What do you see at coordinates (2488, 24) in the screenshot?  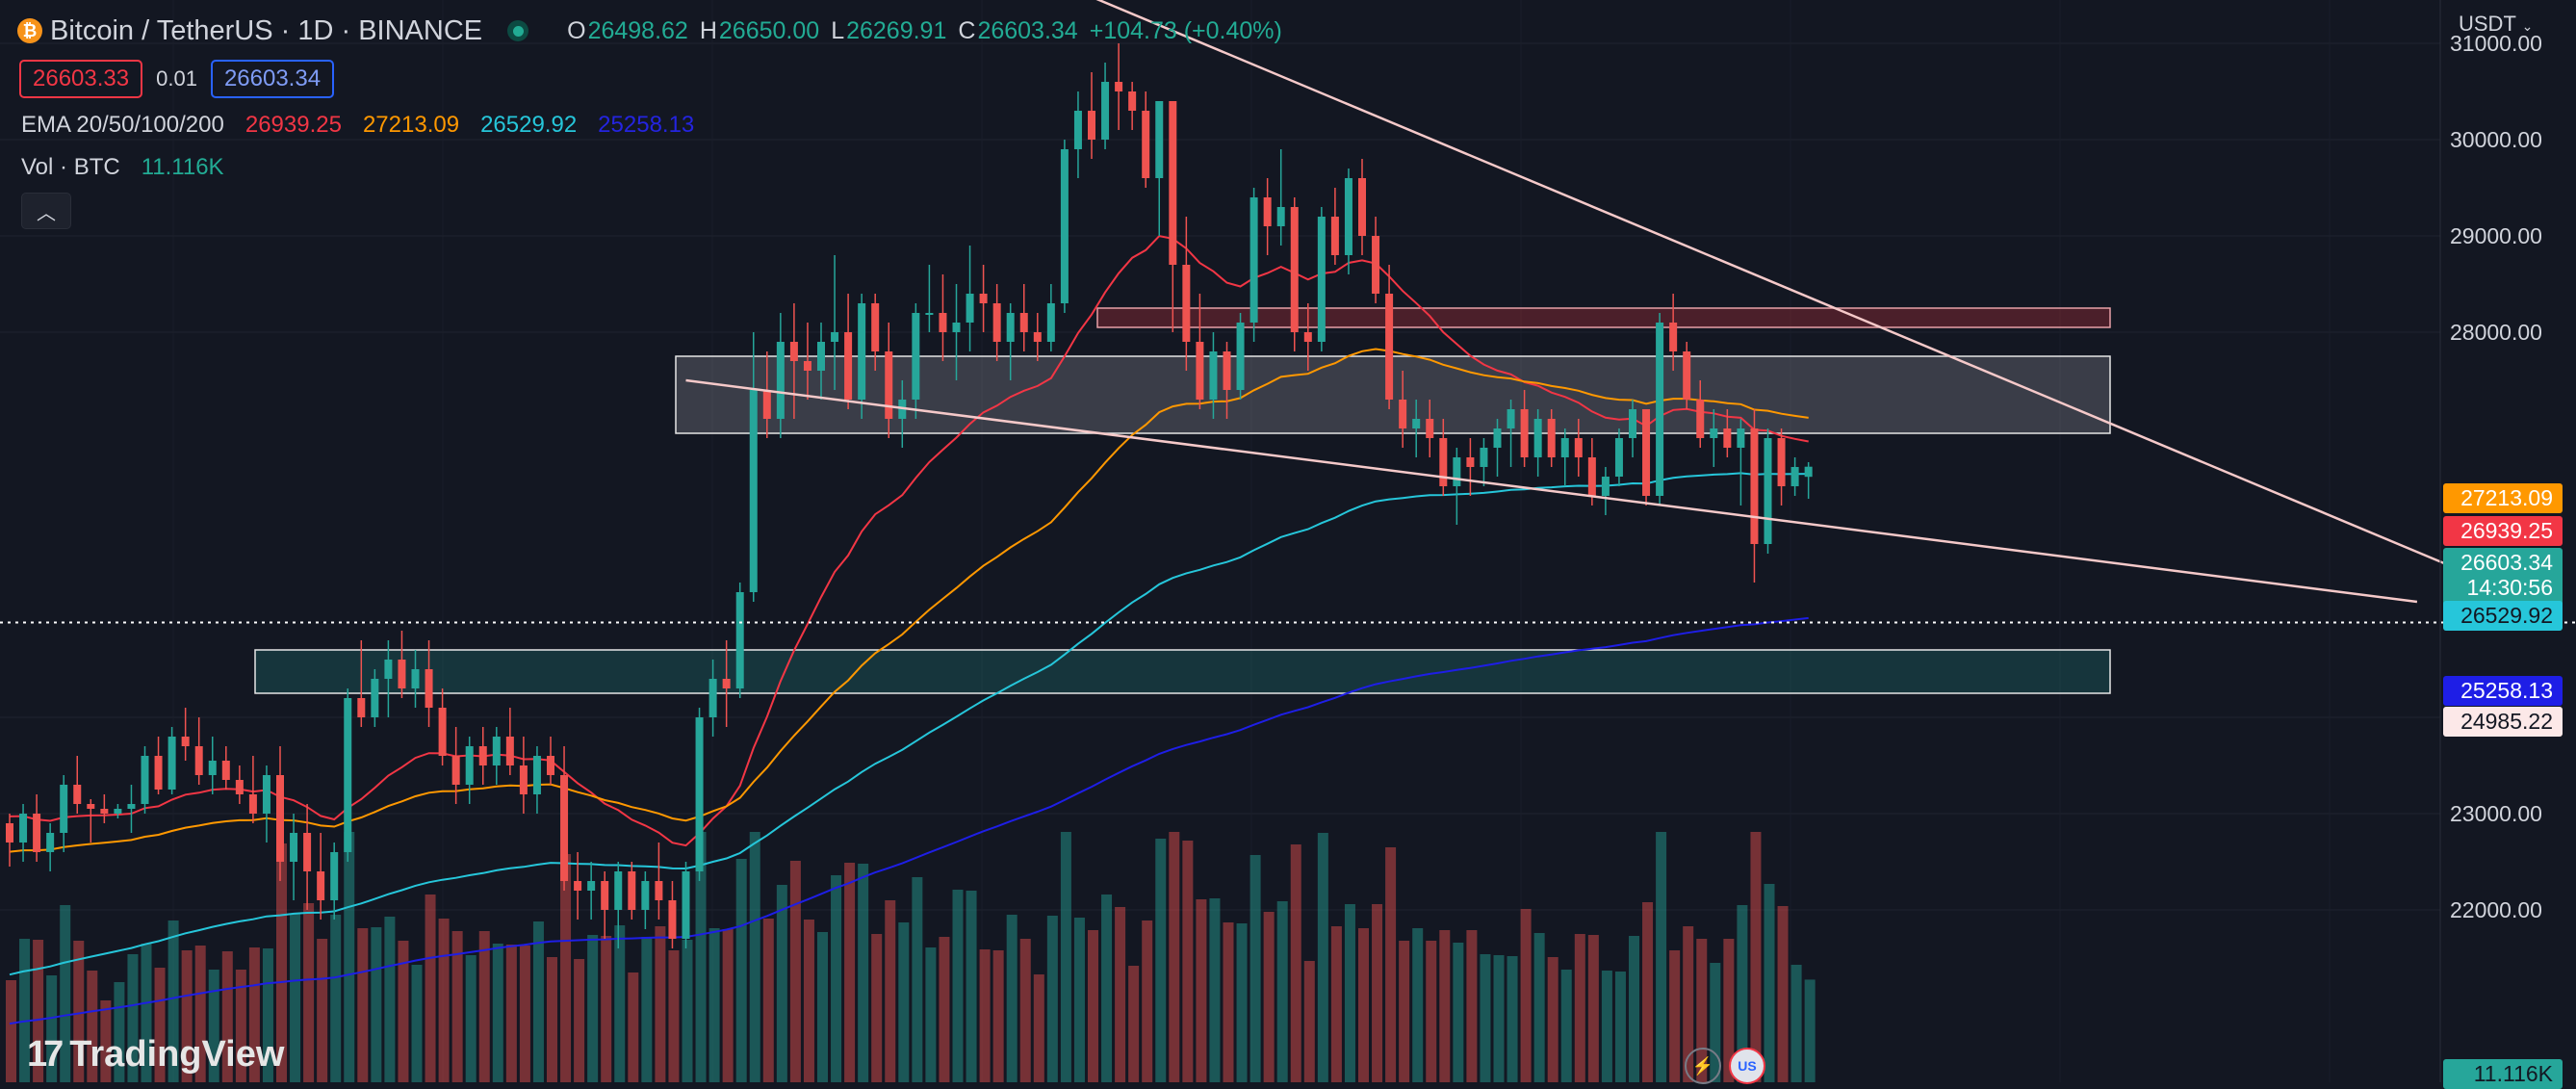 I see `currency-label: USDT` at bounding box center [2488, 24].